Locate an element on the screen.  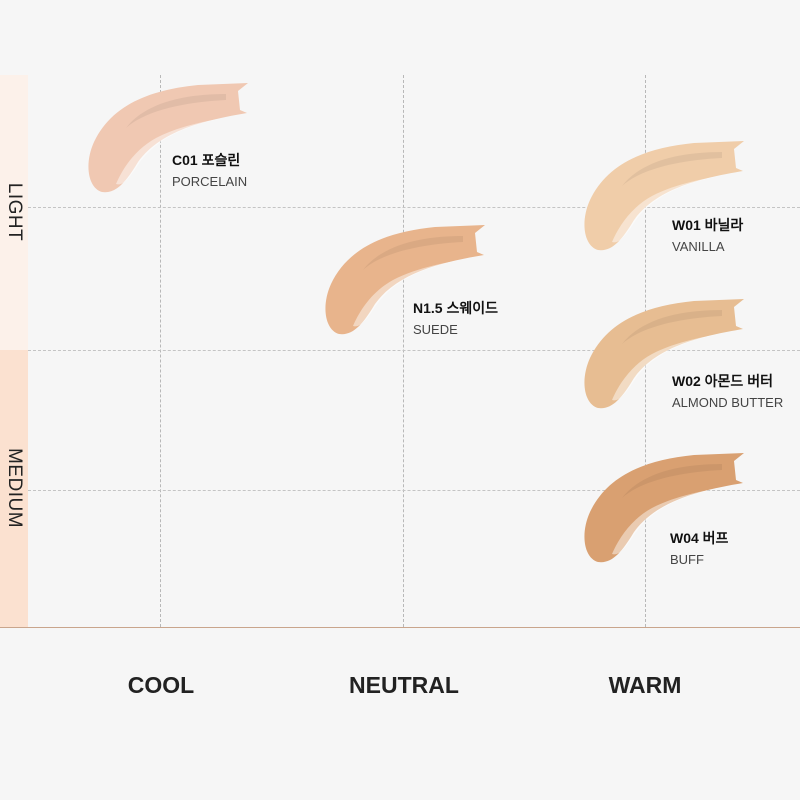
y-label-medium: MEDIUM is located at coordinates (14, 488).